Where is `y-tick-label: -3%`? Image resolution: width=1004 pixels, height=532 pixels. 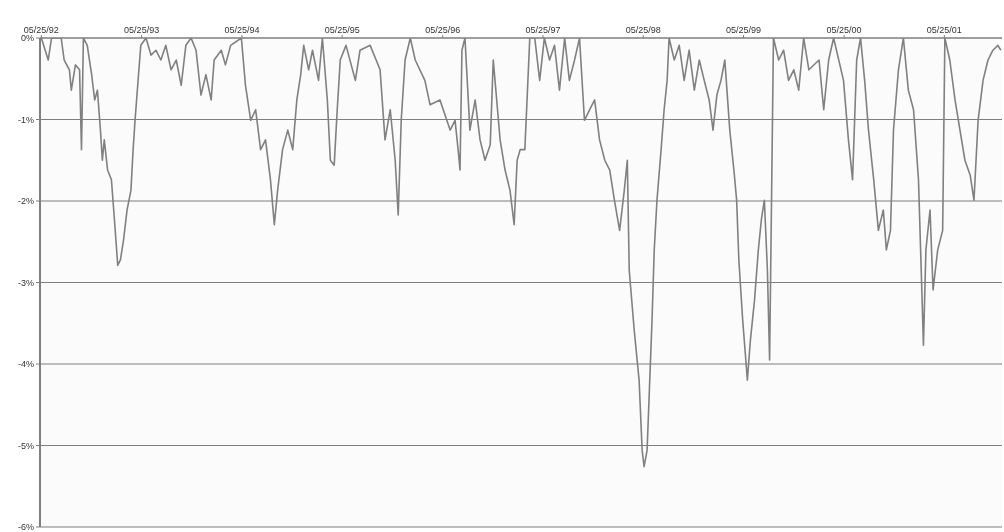 y-tick-label: -3% is located at coordinates (25, 282).